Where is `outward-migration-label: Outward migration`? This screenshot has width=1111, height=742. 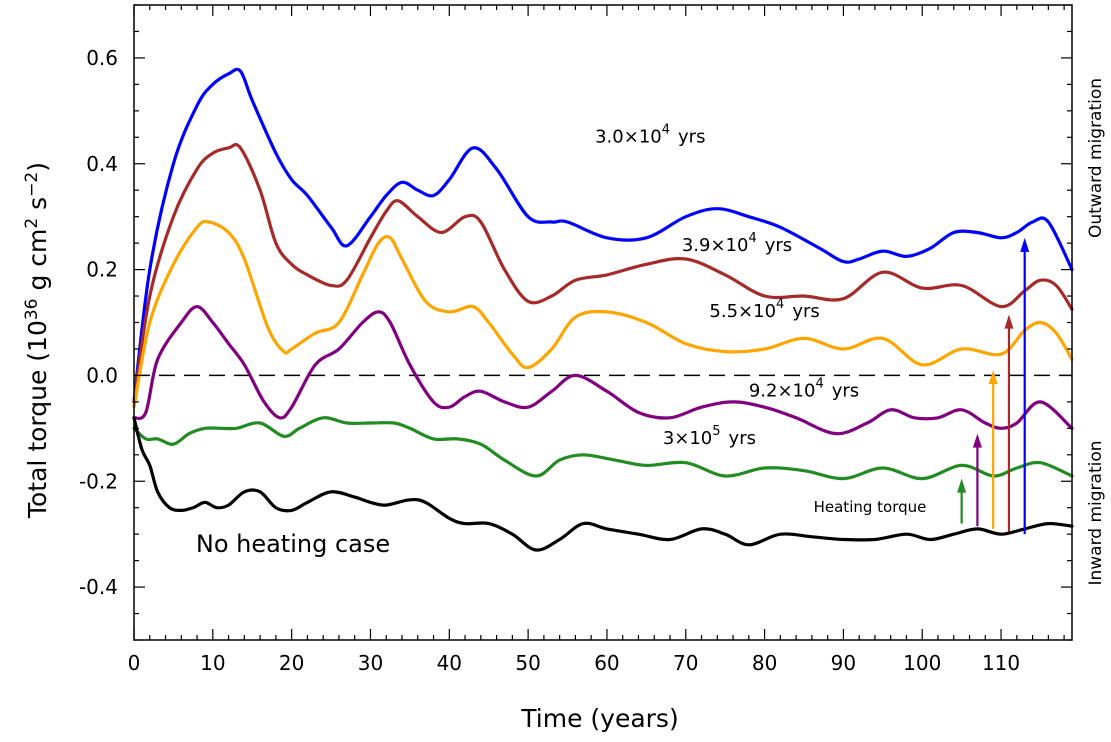 outward-migration-label: Outward migration is located at coordinates (1096, 158).